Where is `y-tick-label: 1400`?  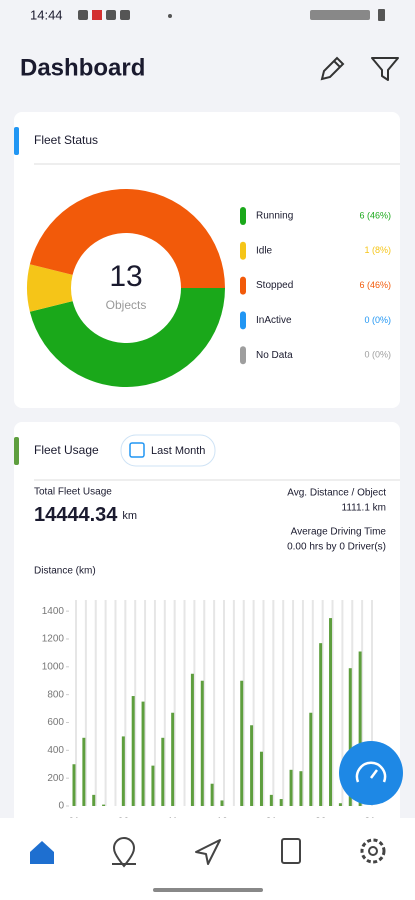 y-tick-label: 1400 is located at coordinates (53, 611).